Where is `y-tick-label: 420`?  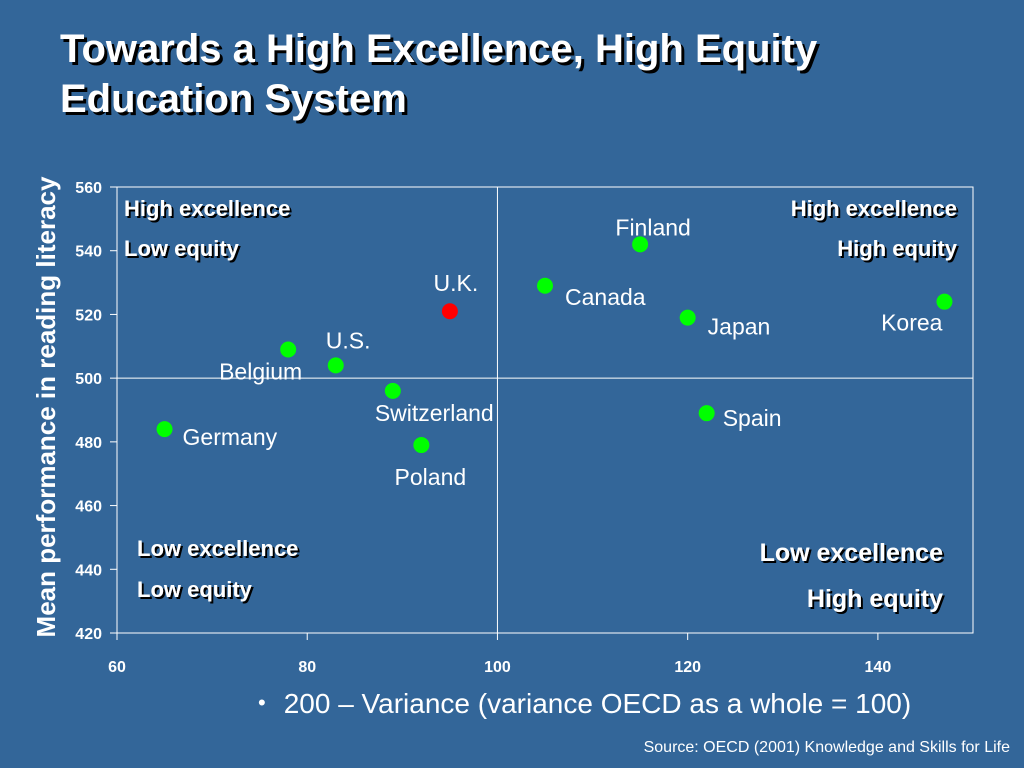 y-tick-label: 420 is located at coordinates (88, 634).